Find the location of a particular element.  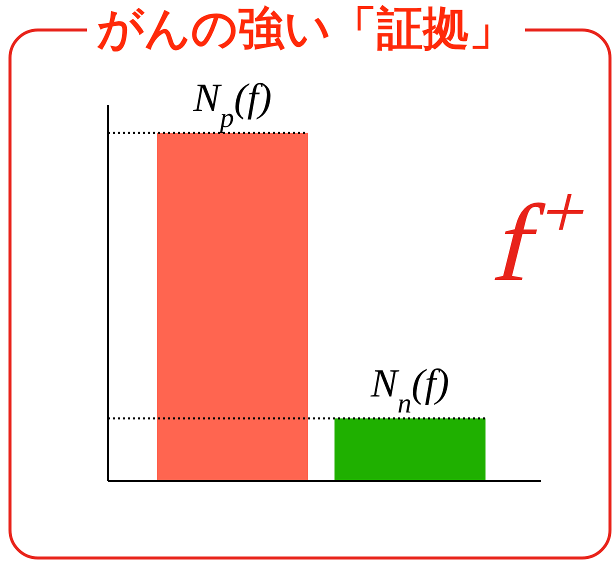

chart-title: がんの強い「証拠」 is located at coordinates (306, 28).